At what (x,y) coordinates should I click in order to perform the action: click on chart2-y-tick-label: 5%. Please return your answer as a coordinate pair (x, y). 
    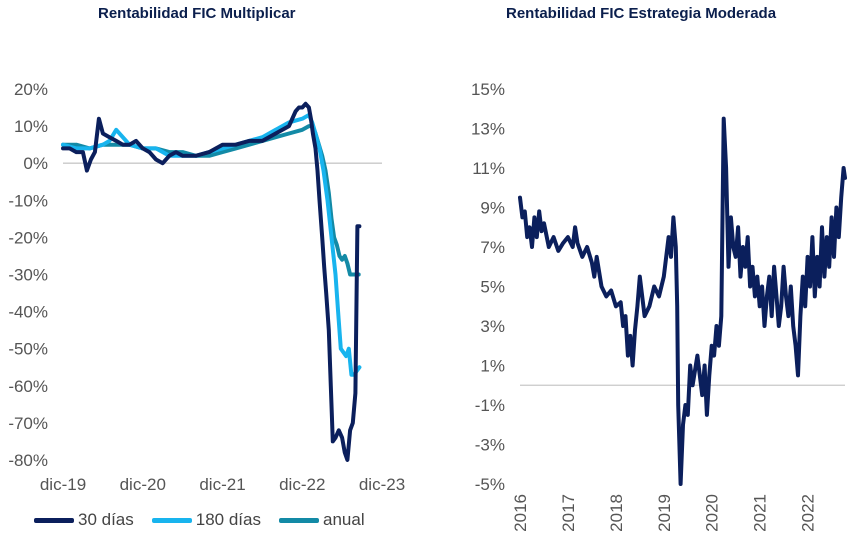
    Looking at the image, I should click on (492, 287).